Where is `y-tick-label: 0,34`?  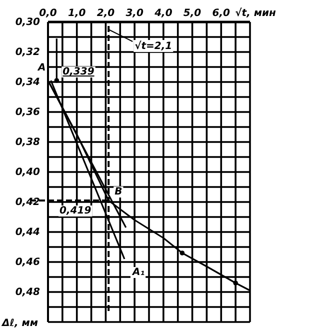
y-tick-label: 0,34 is located at coordinates (27, 82).